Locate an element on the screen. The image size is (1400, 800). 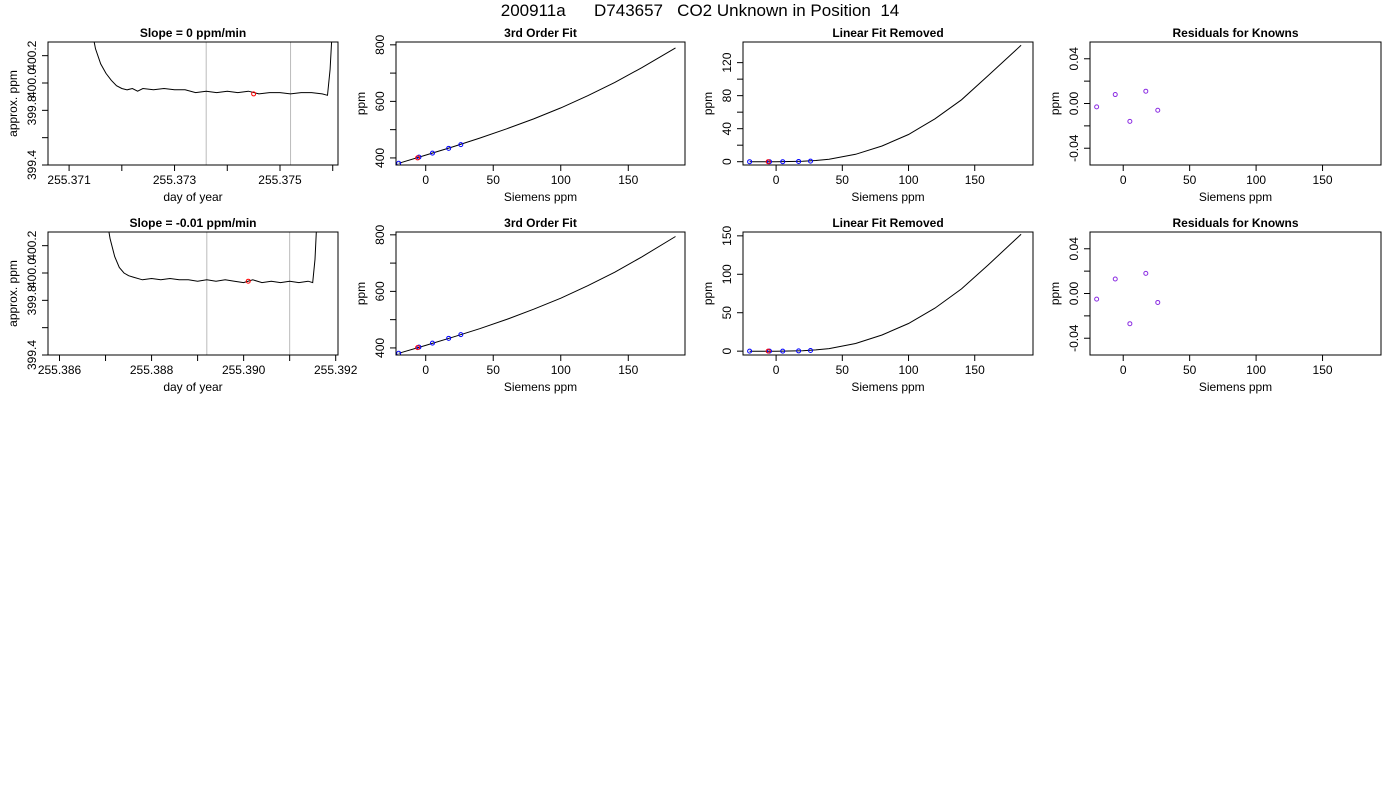
x-axis-label: day of year is located at coordinates (192, 387).